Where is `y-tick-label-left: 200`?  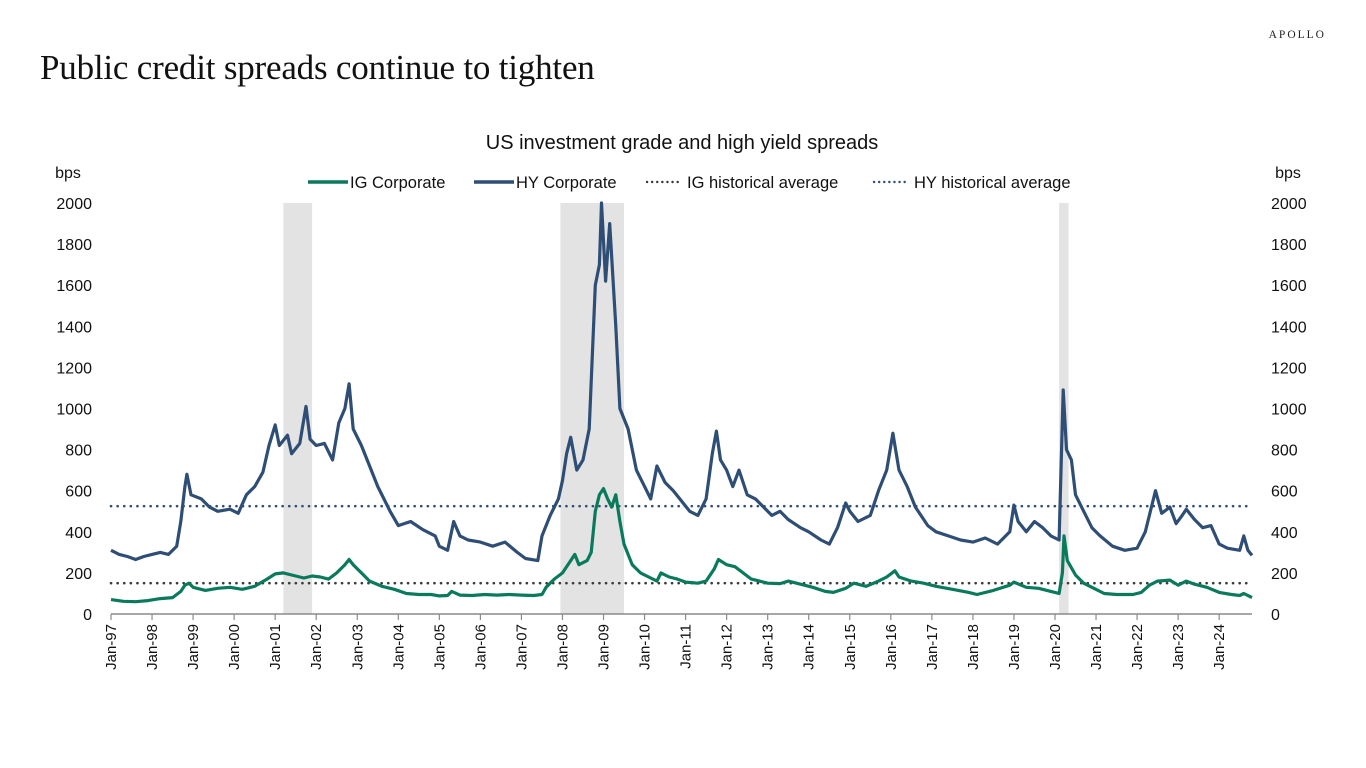 y-tick-label-left: 200 is located at coordinates (78, 574).